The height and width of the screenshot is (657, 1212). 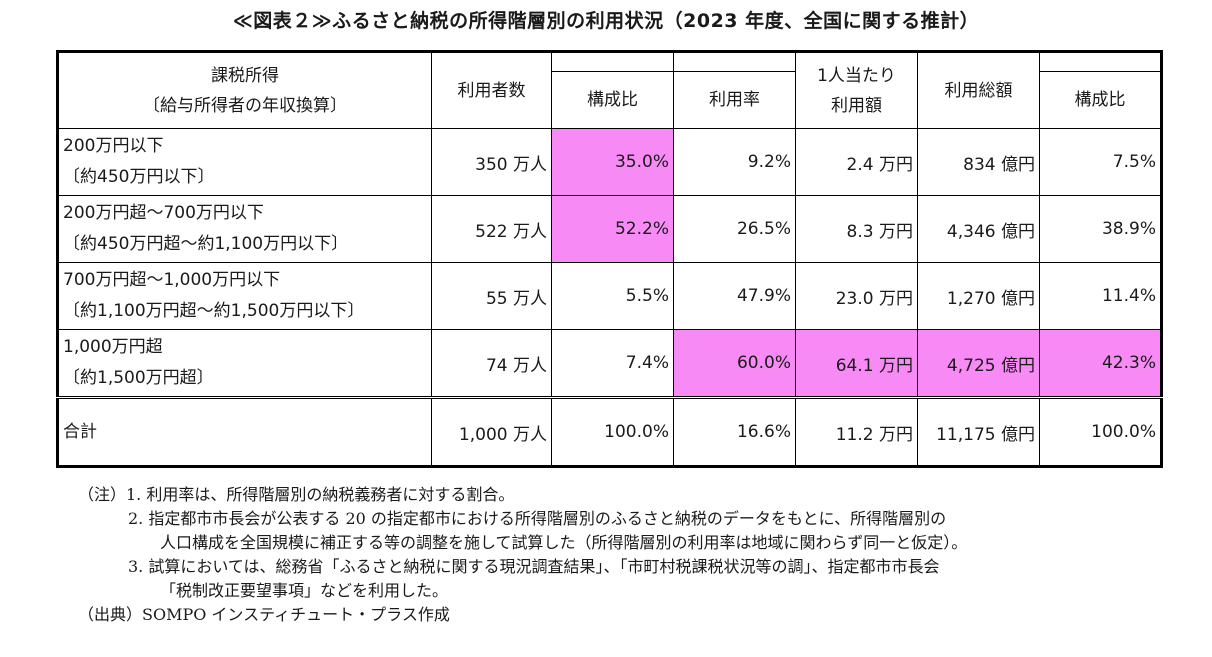 I want to click on header-per-person: 1人当たり 利用額, so click(x=856, y=90).